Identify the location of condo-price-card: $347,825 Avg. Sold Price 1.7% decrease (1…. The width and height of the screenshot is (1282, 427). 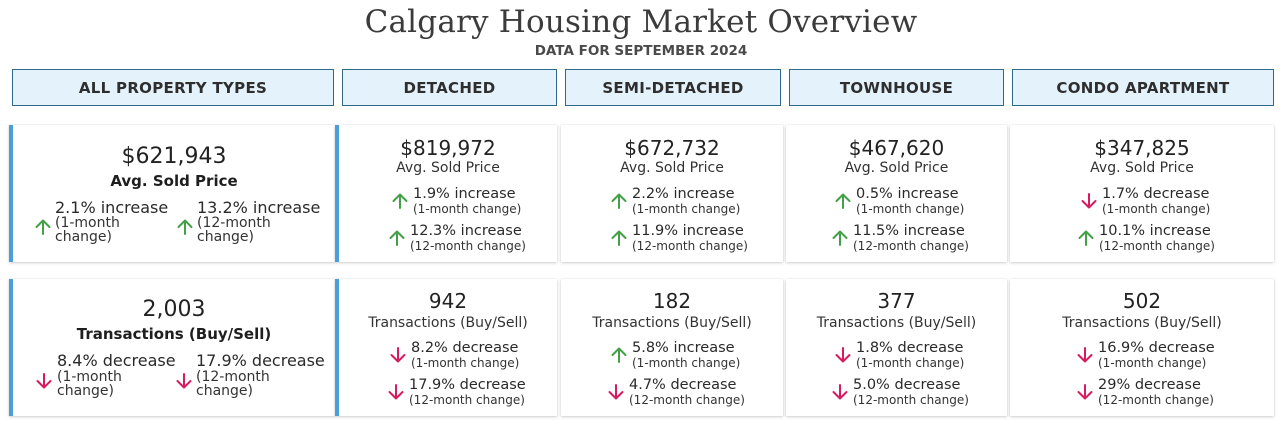
(1142, 193).